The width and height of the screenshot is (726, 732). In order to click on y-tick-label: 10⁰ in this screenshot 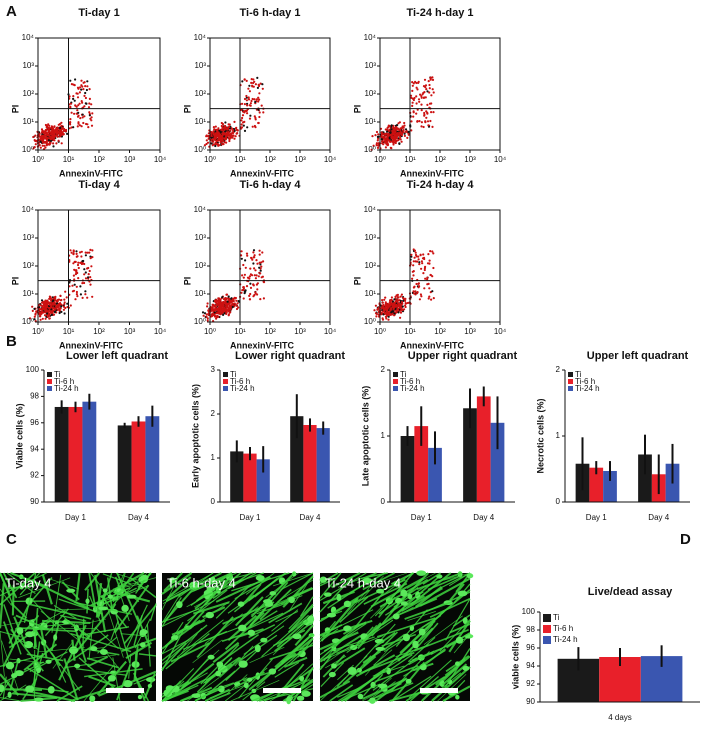, I will do `click(28, 321)`.